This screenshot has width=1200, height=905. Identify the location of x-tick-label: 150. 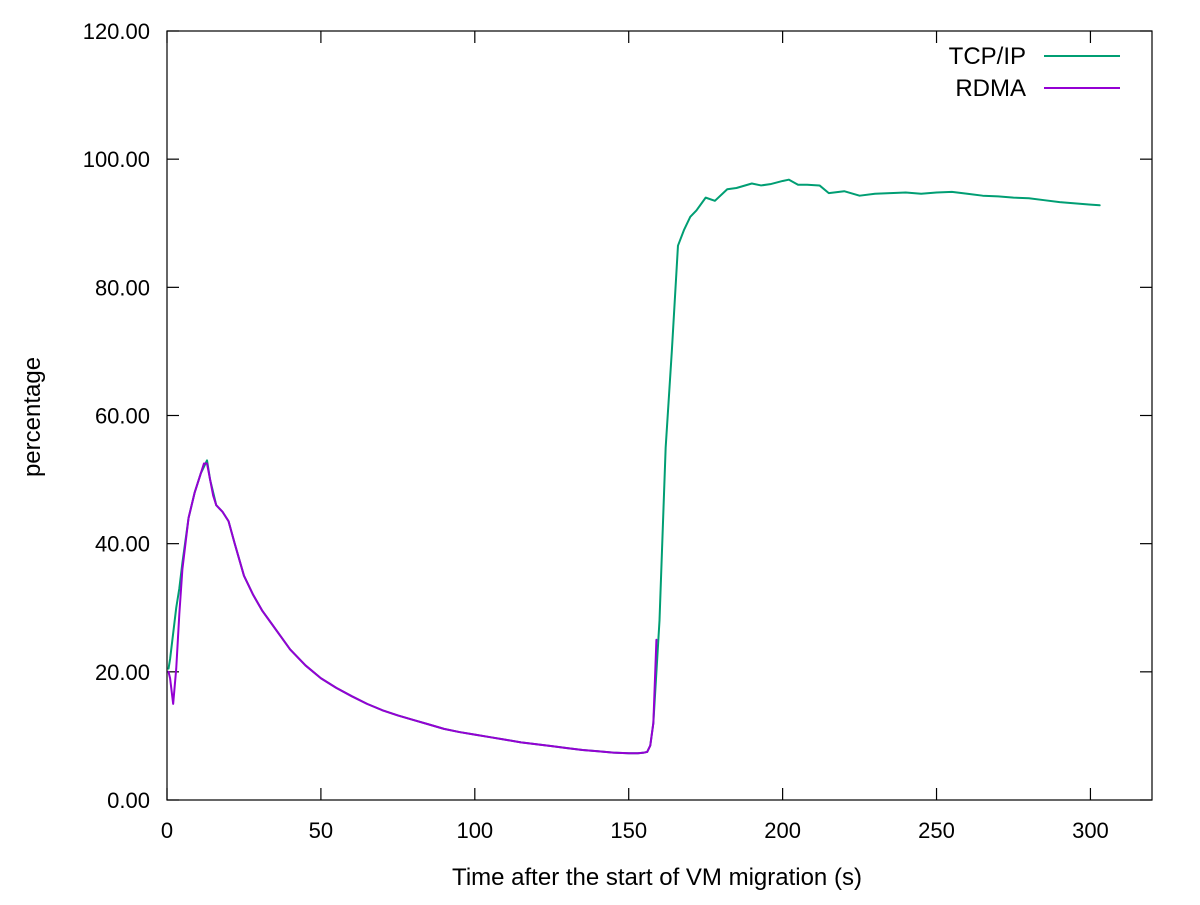
(628, 830).